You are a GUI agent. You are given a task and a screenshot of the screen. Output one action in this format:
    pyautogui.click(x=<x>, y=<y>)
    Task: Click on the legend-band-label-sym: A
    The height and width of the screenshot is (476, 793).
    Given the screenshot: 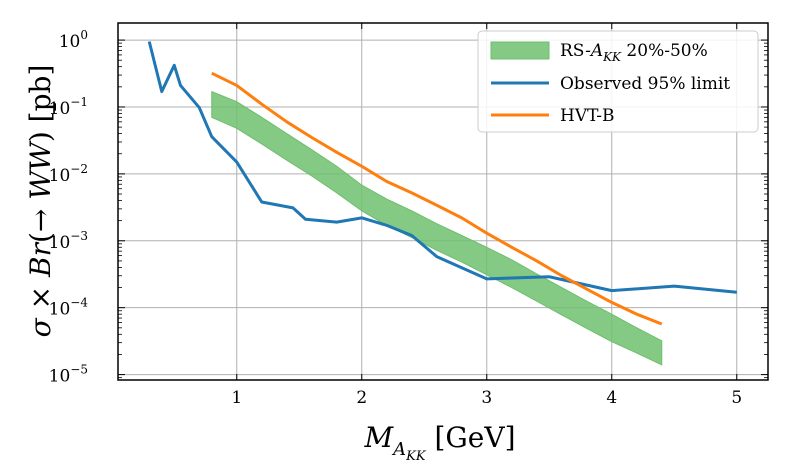 What is the action you would take?
    pyautogui.click(x=596, y=51)
    